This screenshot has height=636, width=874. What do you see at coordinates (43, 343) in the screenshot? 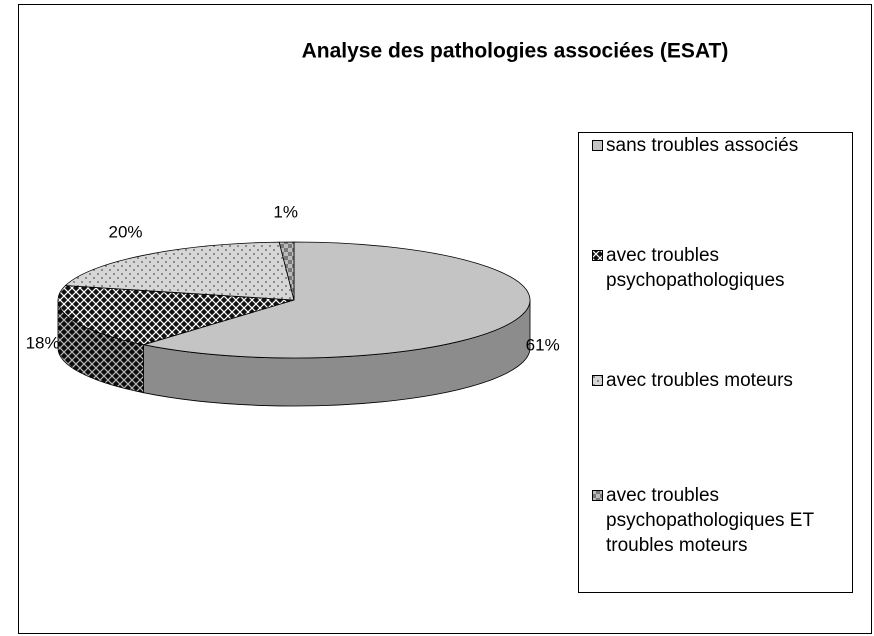
I see `data-label: 18%` at bounding box center [43, 343].